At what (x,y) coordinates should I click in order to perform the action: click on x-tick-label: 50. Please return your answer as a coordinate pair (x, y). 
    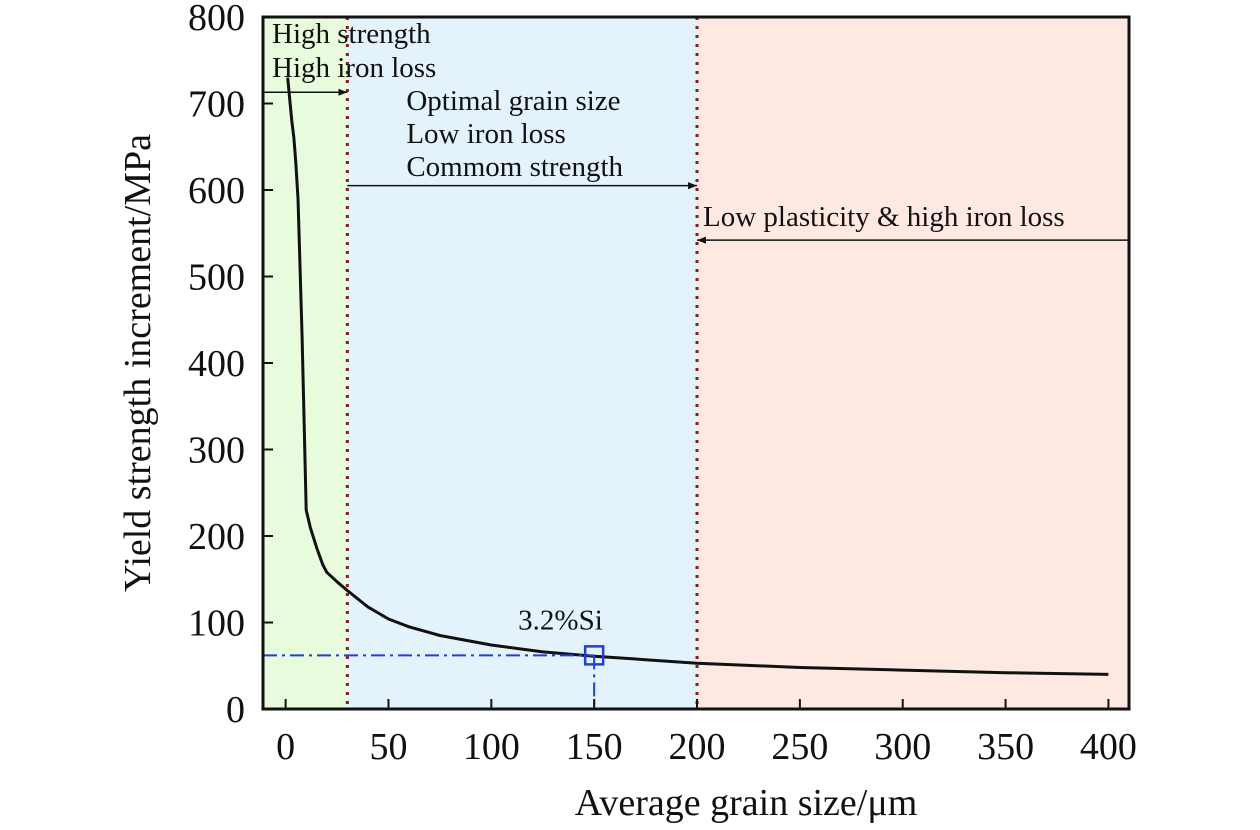
    Looking at the image, I should click on (388, 747).